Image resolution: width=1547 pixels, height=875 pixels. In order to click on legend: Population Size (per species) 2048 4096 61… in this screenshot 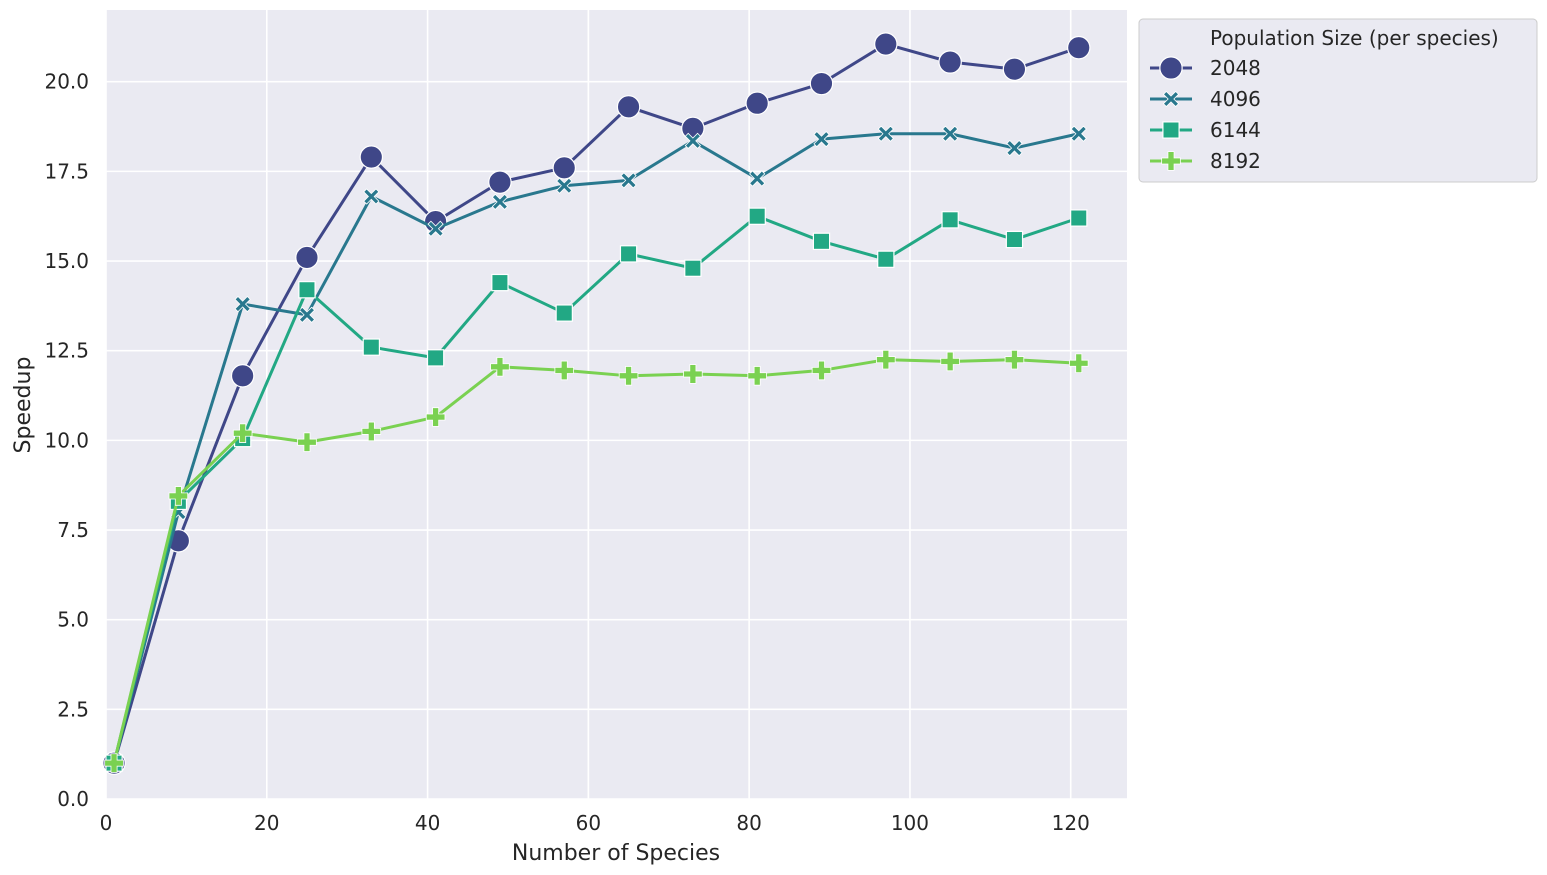, I will do `click(1338, 100)`.